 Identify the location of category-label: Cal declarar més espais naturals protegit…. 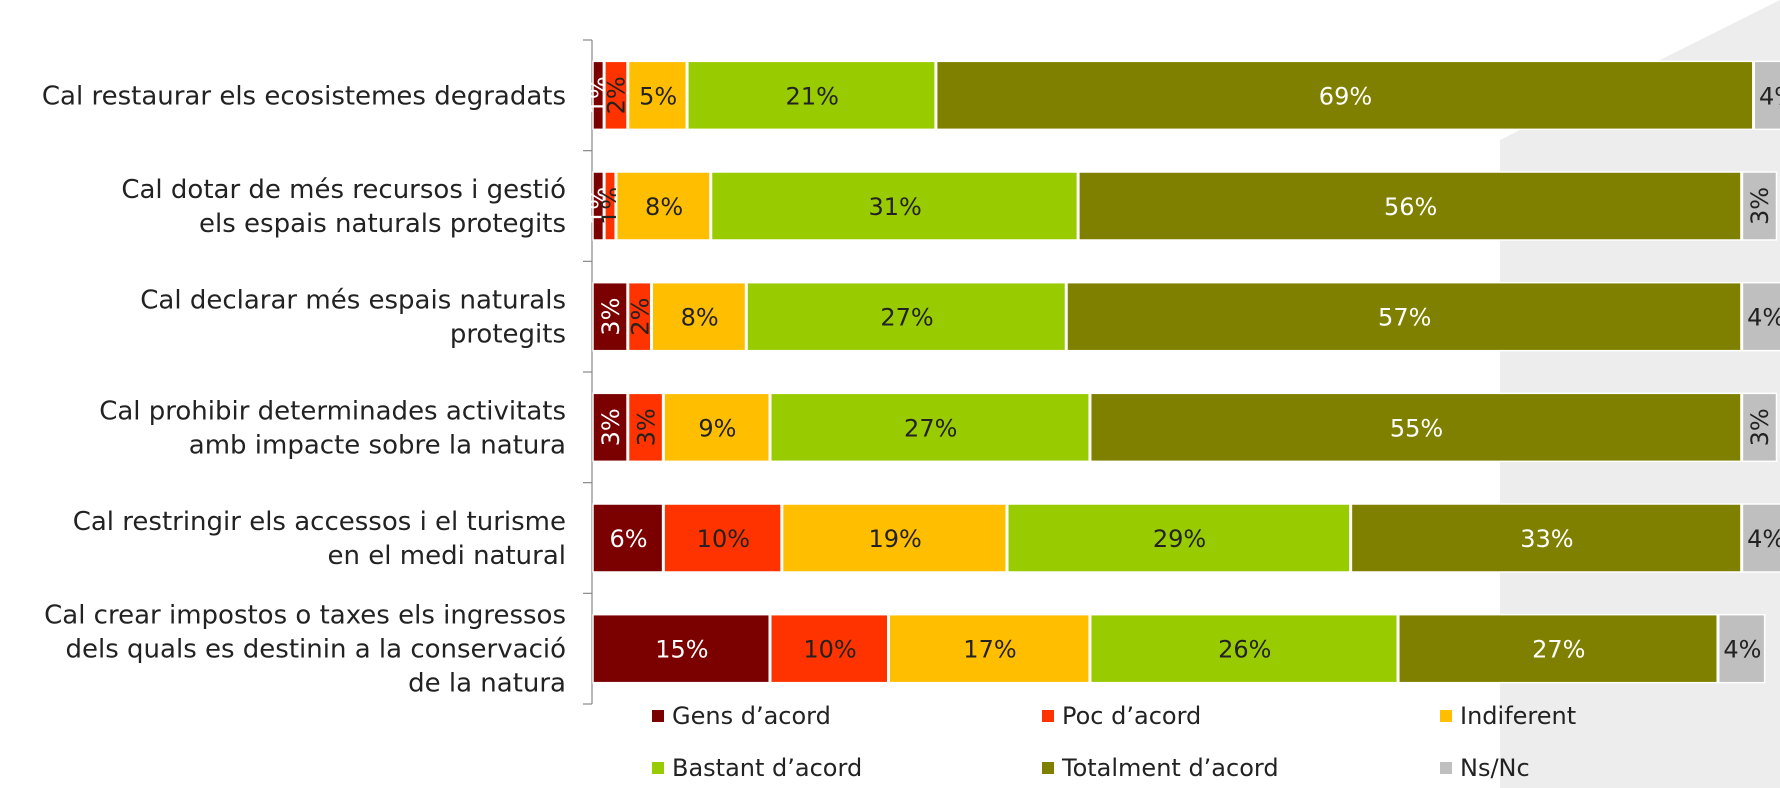
(353, 318).